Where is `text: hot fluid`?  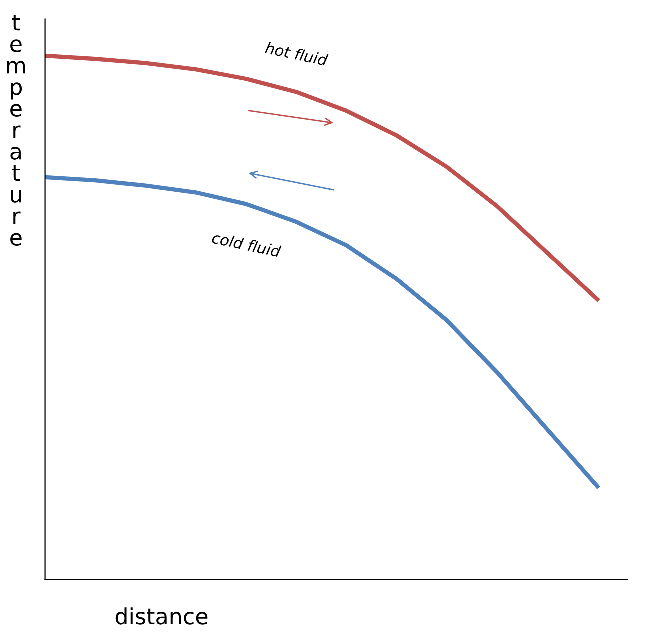
text: hot fluid is located at coordinates (297, 54).